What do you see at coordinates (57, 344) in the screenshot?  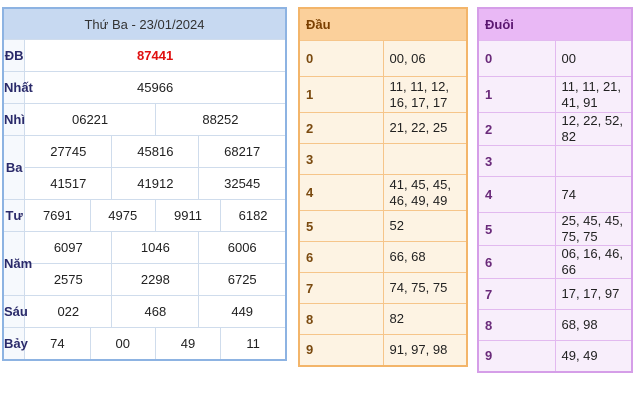 I see `prize-value: 74` at bounding box center [57, 344].